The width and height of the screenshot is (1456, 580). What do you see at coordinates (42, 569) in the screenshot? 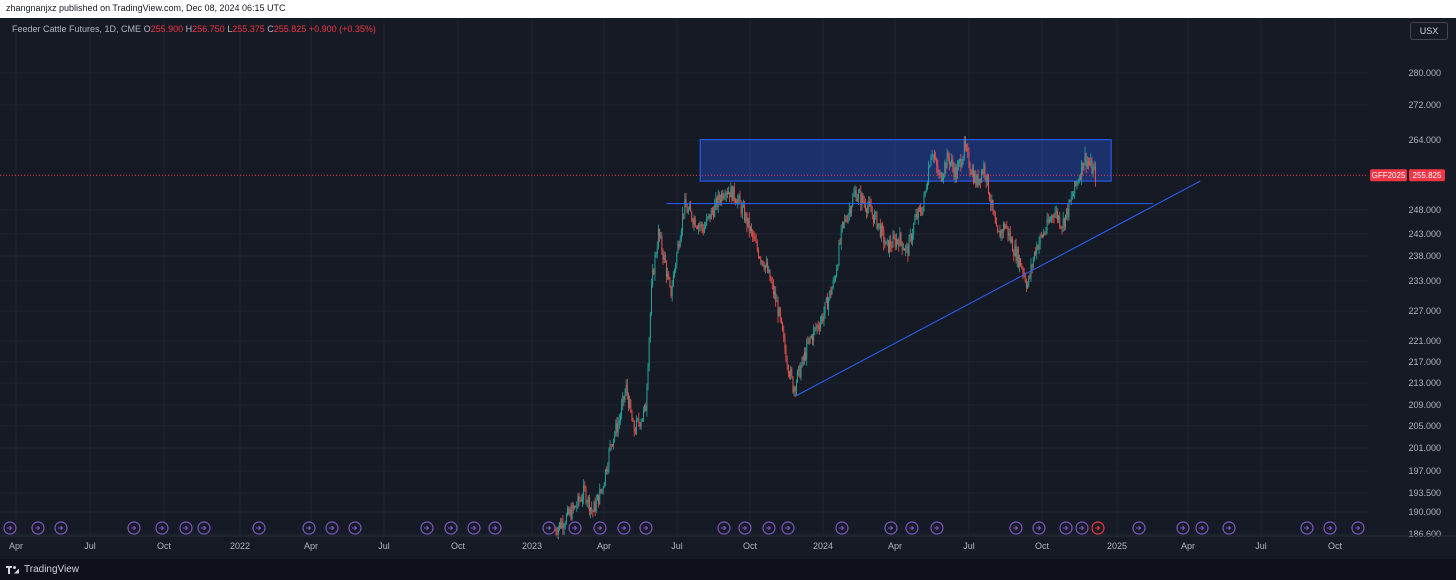
I see `tradingview-logo: TradingView` at bounding box center [42, 569].